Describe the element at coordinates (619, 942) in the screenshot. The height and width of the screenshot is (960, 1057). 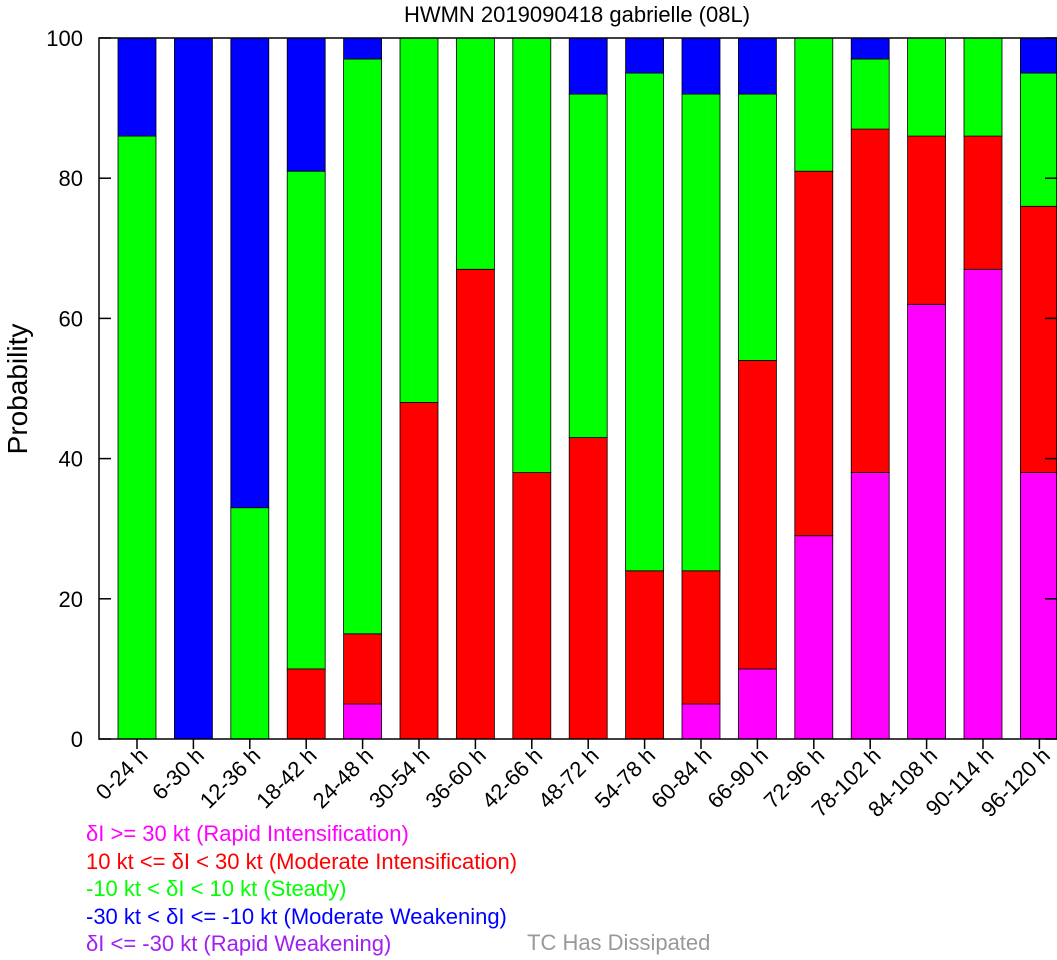
I see `tc-dissipated-note: TC Has Dissipated` at that location.